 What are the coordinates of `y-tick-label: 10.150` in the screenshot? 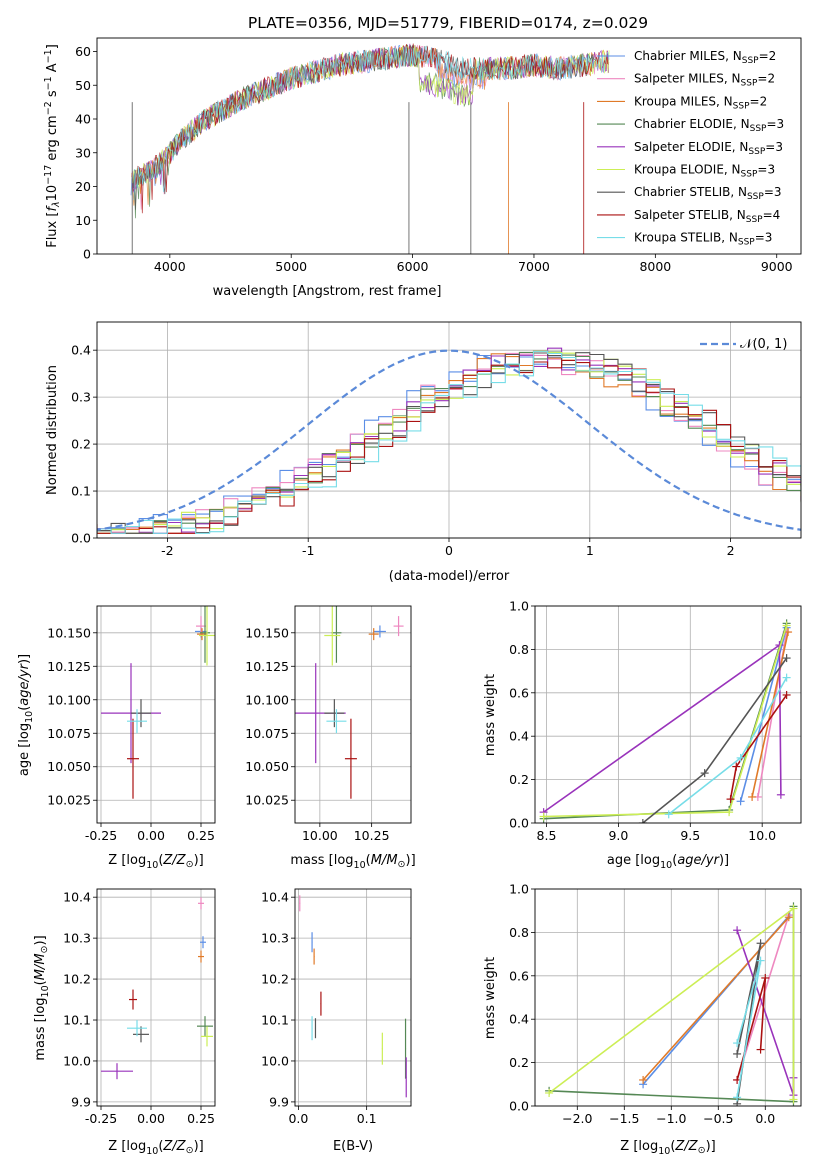 It's located at (69, 632).